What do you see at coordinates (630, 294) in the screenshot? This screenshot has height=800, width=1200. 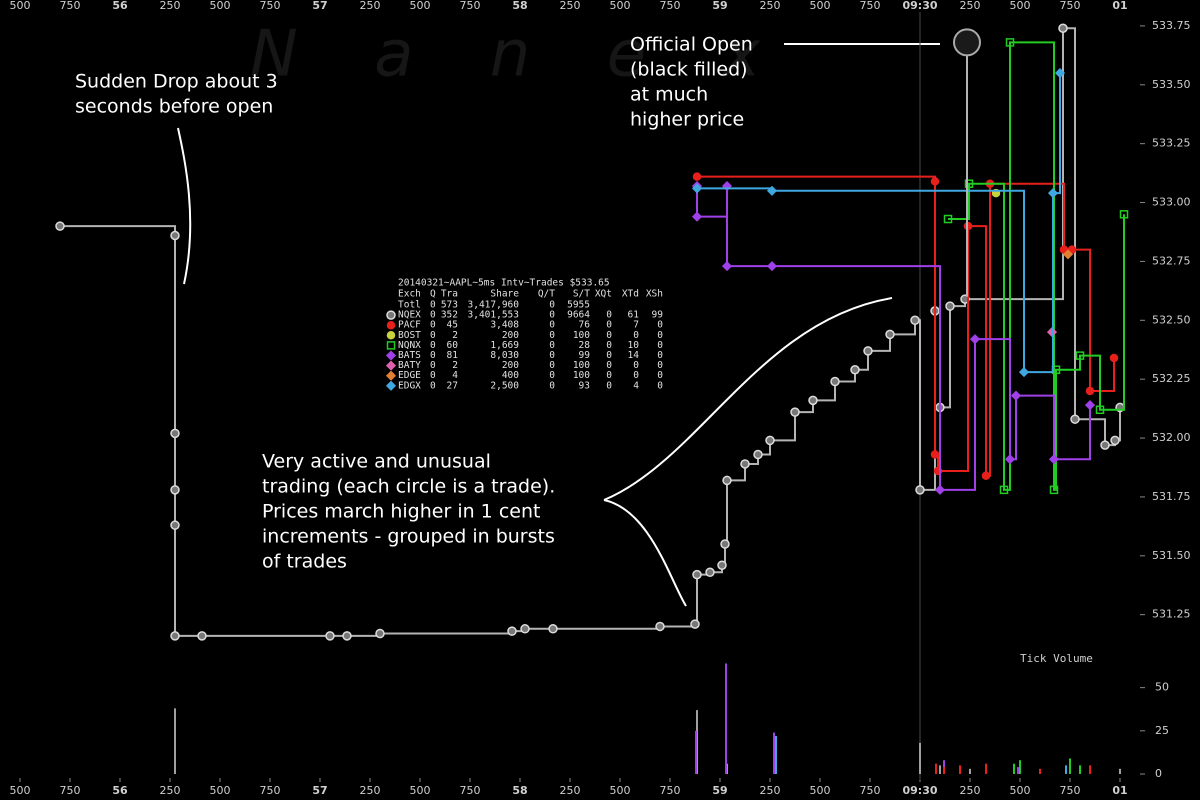 I see `table-header: XTd` at bounding box center [630, 294].